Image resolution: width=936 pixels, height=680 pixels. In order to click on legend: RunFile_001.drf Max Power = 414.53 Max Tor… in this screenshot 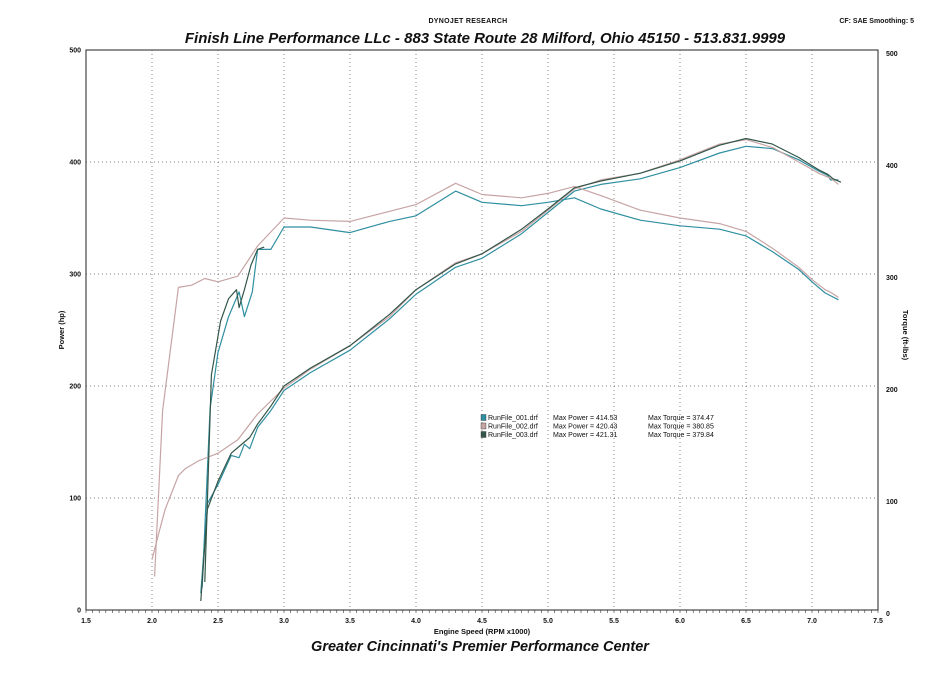, I will do `click(597, 426)`.